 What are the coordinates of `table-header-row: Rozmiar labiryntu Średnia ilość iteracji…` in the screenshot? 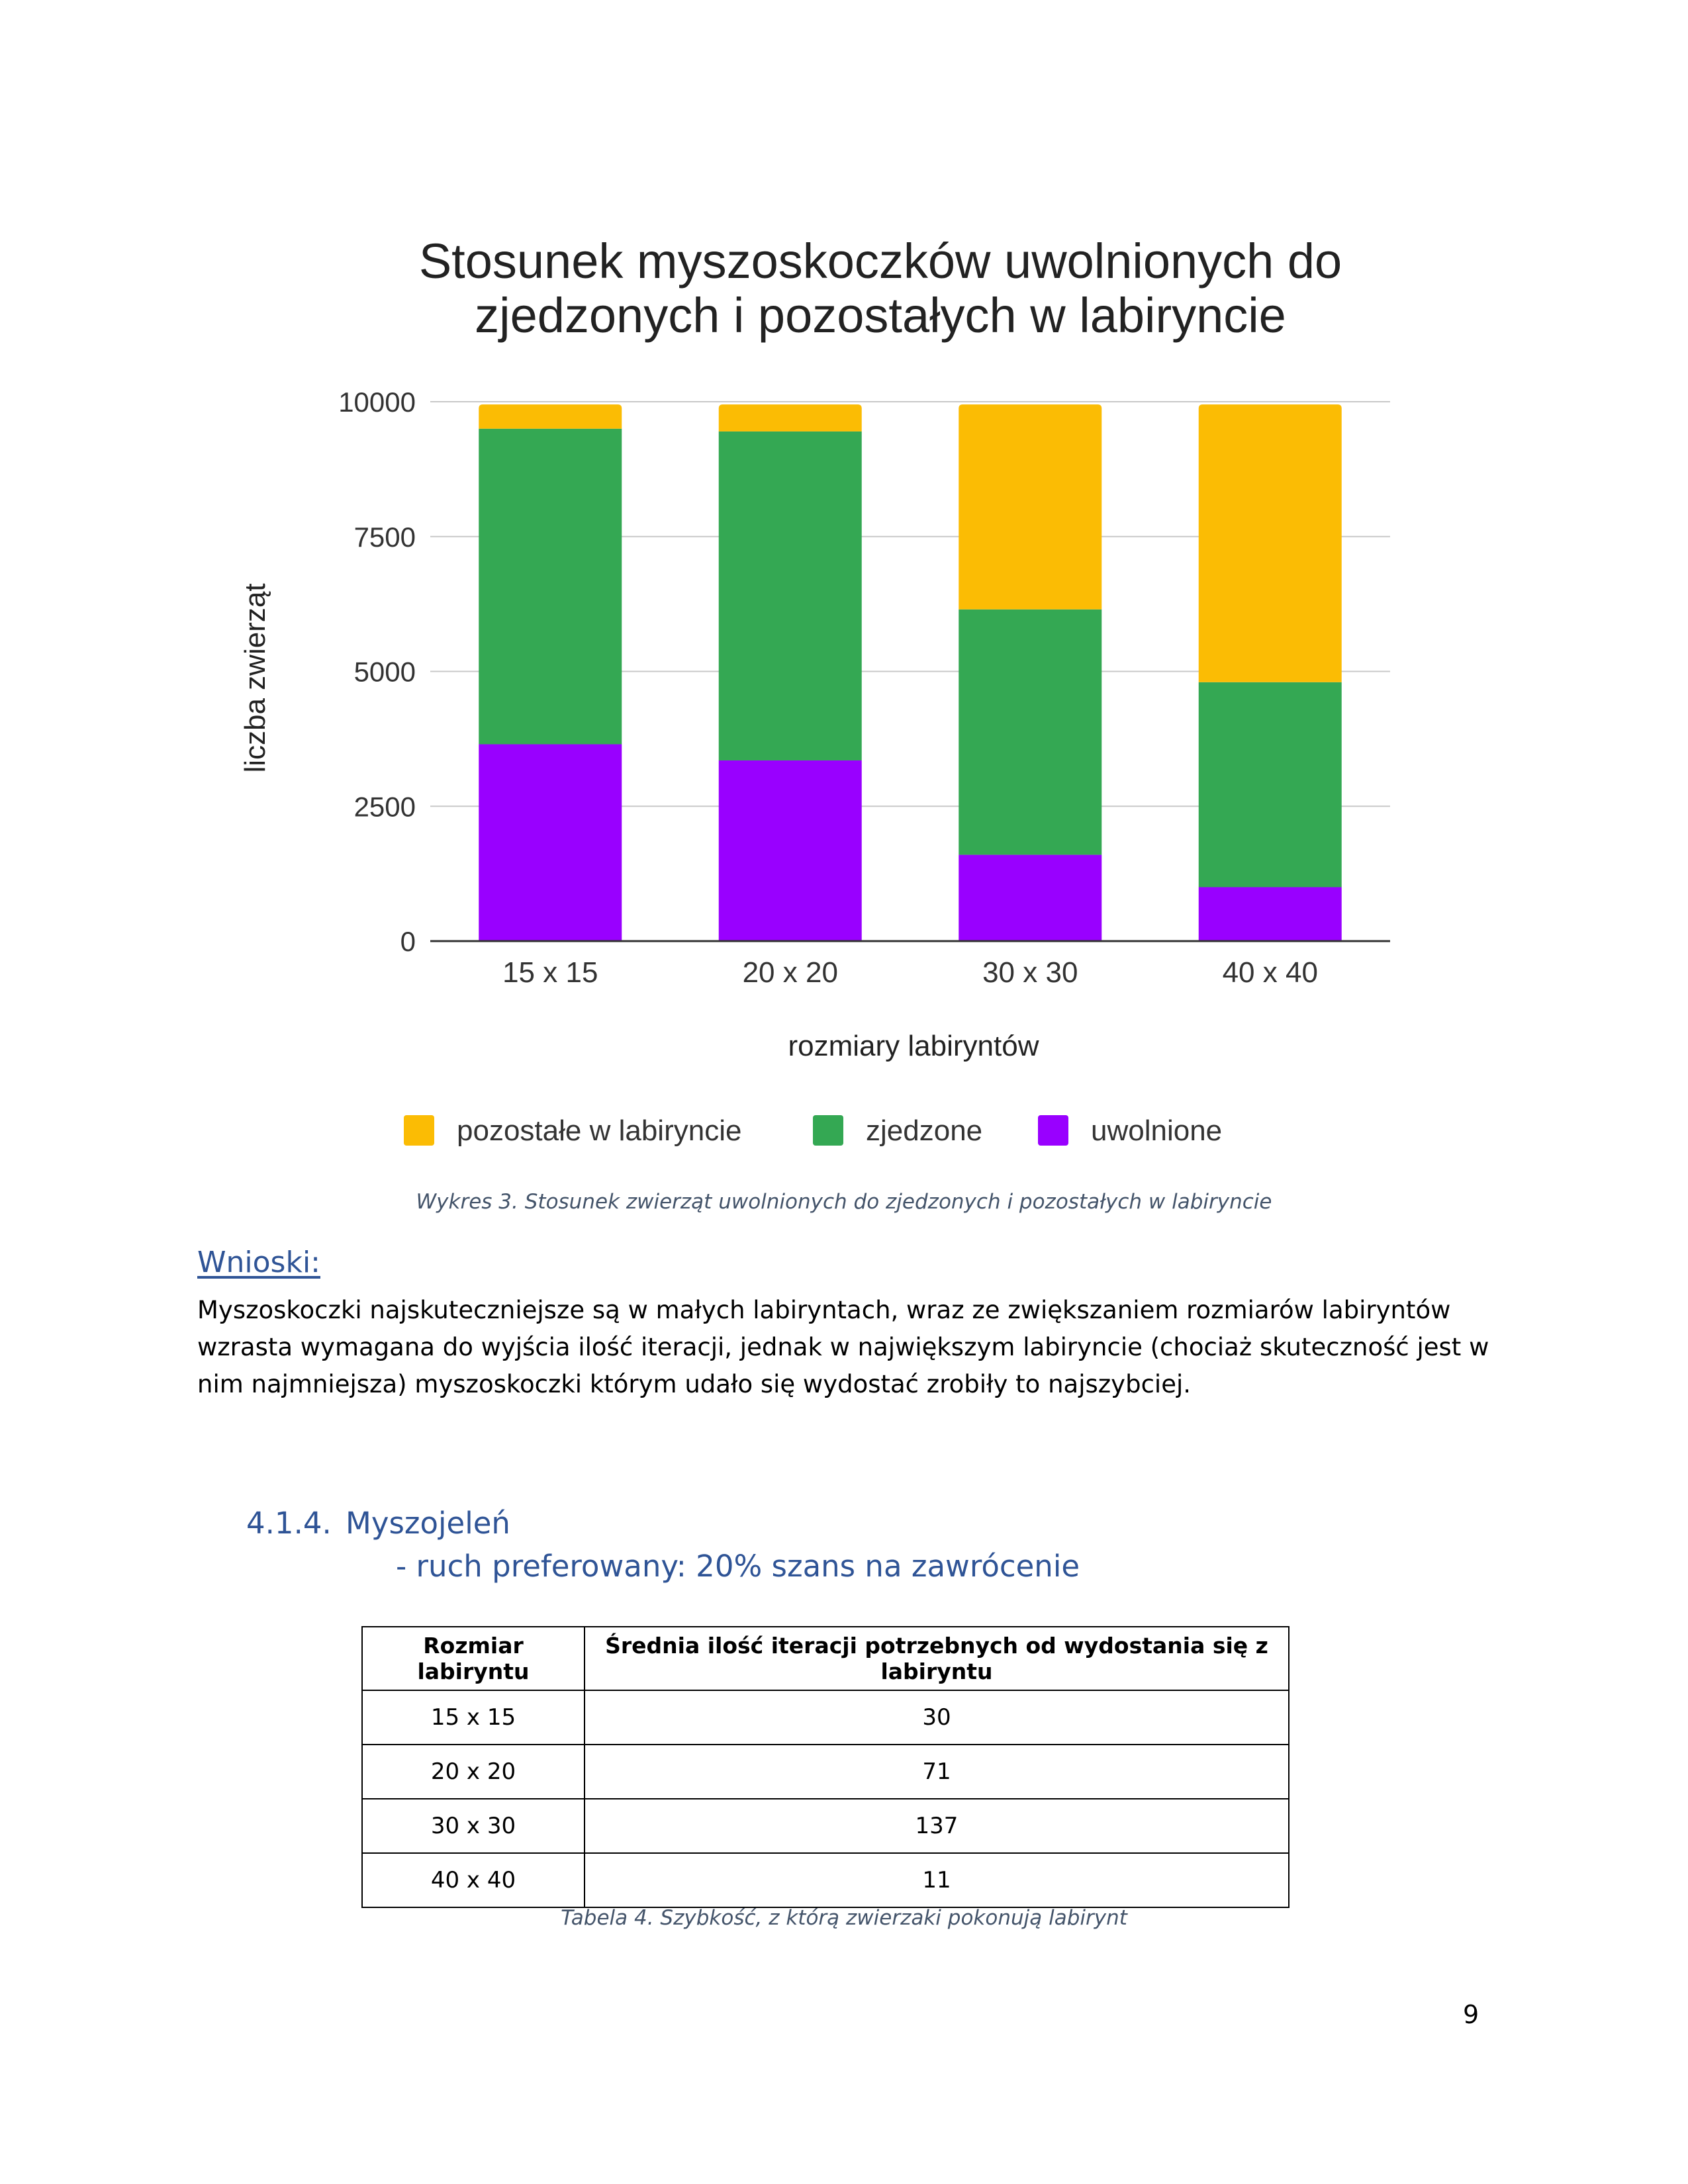 It's located at (825, 1658).